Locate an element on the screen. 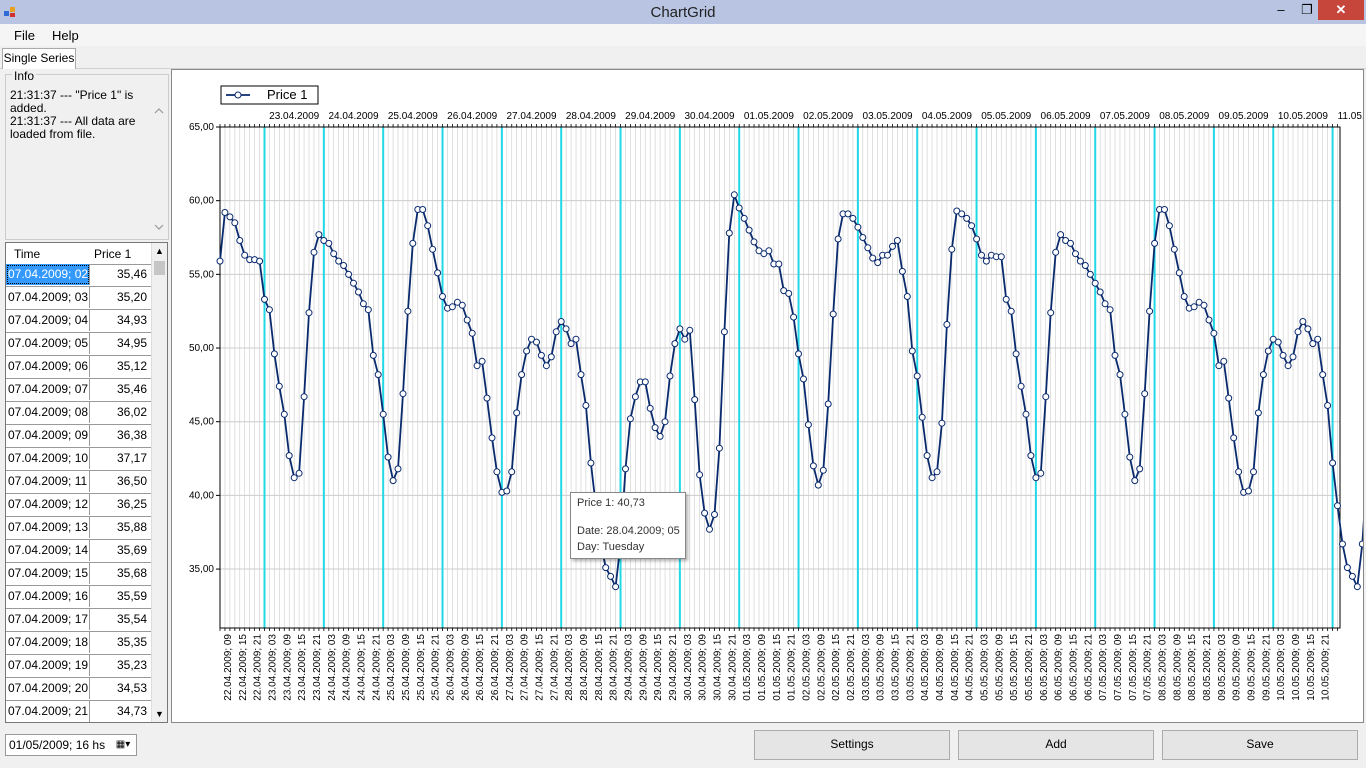  header-time: Time is located at coordinates (27, 254).